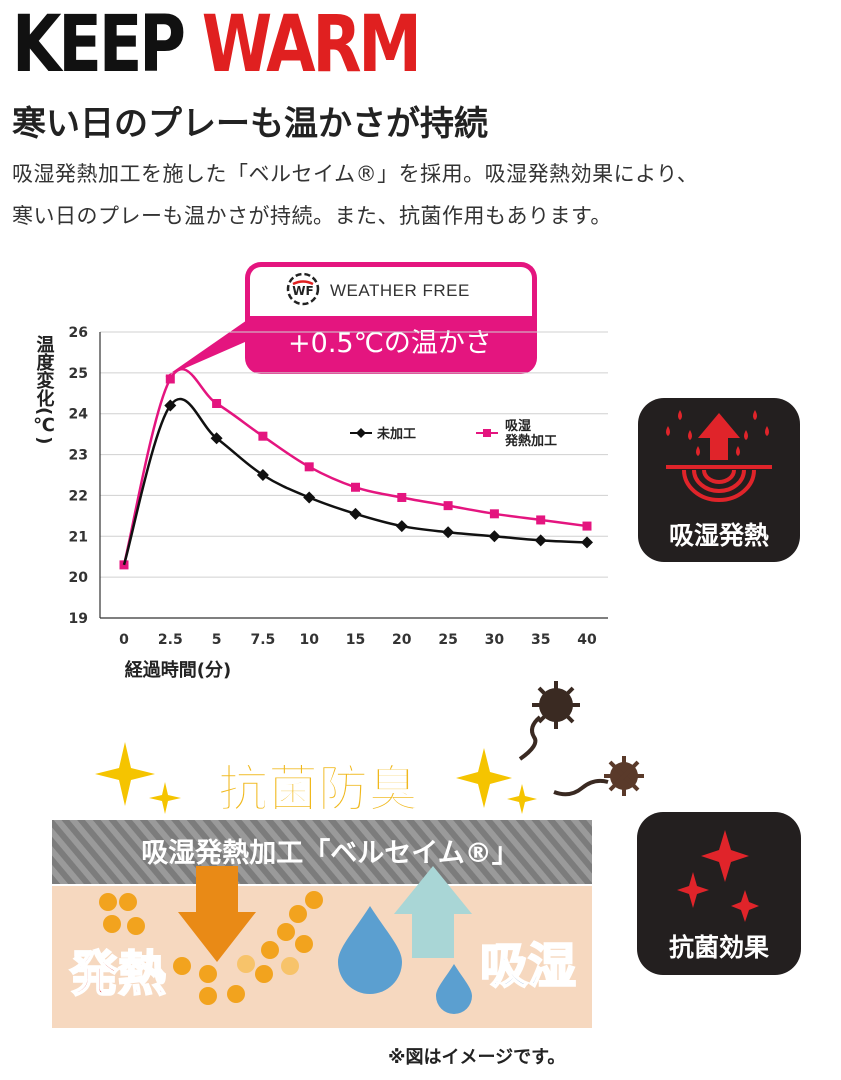  Describe the element at coordinates (79, 415) in the screenshot. I see `y-tick-label: 24` at that location.